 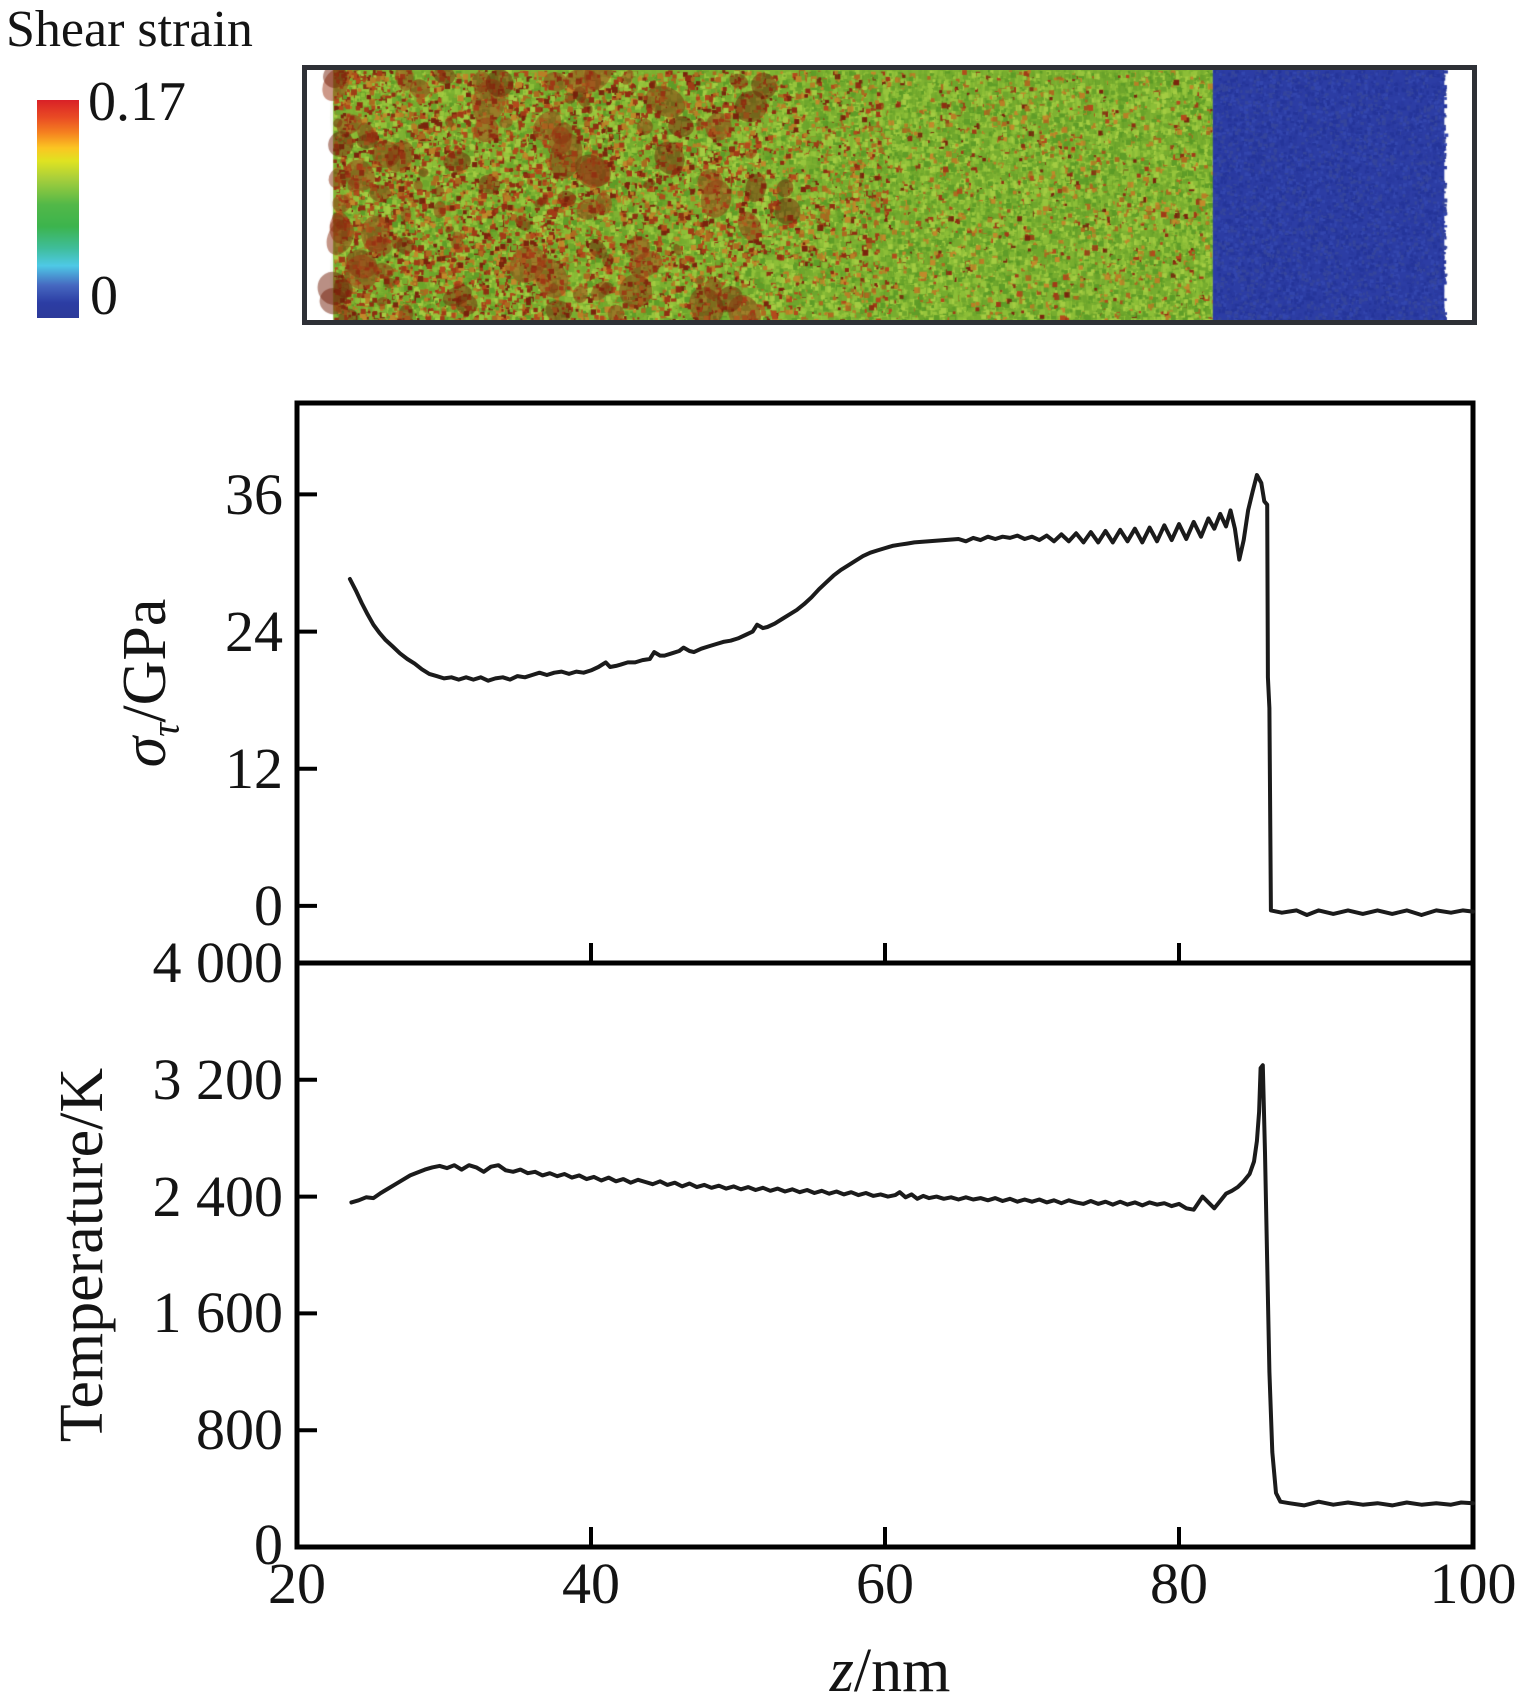 What do you see at coordinates (254, 768) in the screenshot?
I see `sigma-ytick-12: 12` at bounding box center [254, 768].